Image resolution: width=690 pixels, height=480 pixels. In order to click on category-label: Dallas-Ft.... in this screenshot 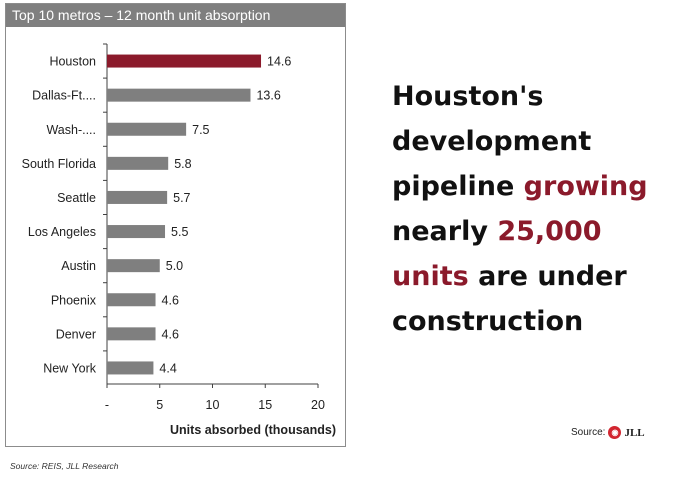, I will do `click(64, 96)`.